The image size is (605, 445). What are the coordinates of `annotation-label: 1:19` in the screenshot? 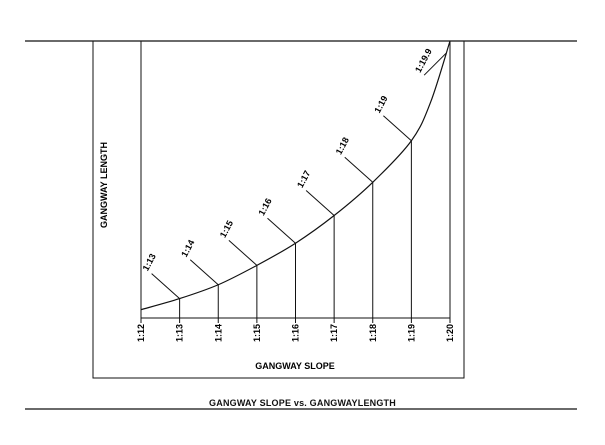 It's located at (380, 104).